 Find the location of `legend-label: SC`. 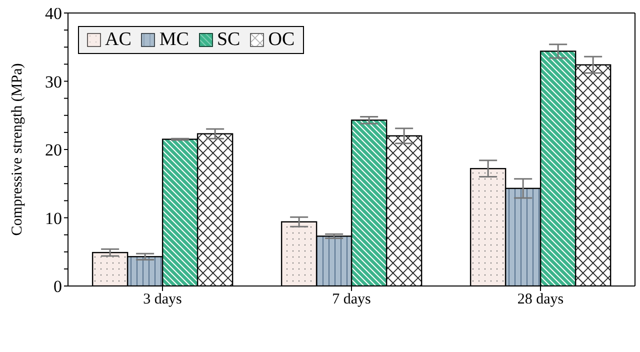

legend-label: SC is located at coordinates (228, 40).